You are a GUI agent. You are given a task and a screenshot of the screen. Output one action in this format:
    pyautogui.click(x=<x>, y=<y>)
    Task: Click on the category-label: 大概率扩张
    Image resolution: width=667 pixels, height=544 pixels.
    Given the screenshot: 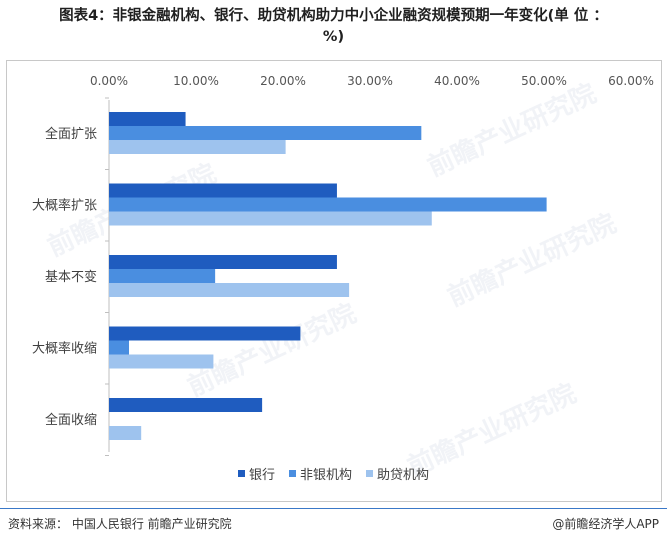 What is the action you would take?
    pyautogui.click(x=64, y=206)
    